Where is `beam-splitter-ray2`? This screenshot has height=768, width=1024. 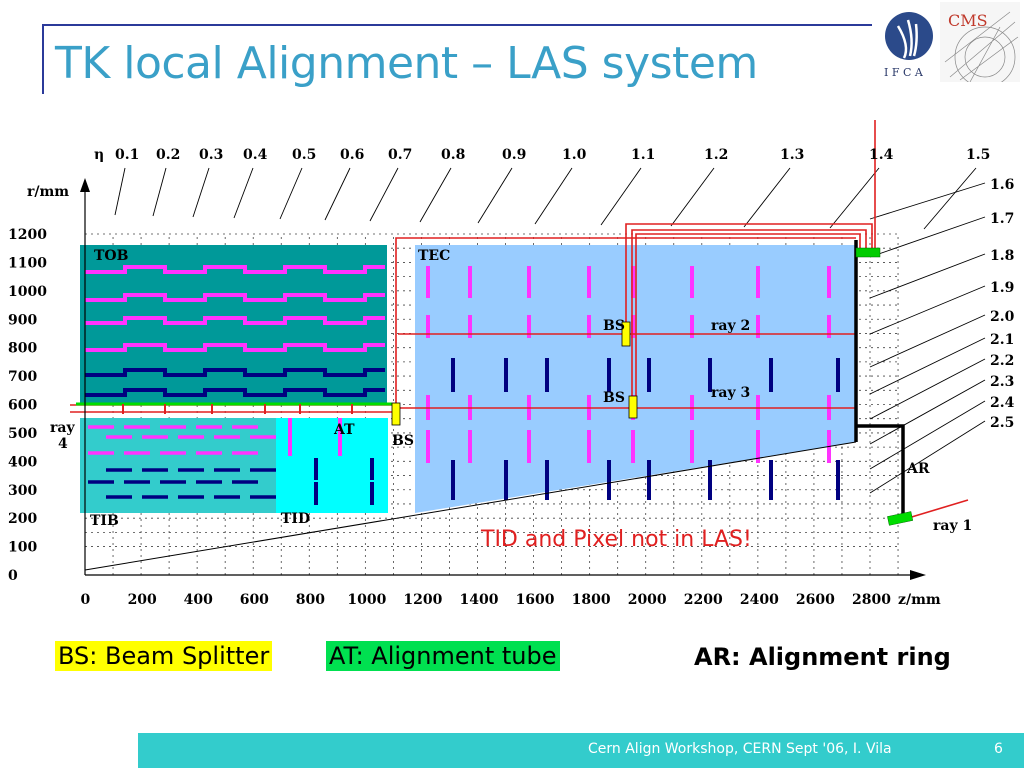
beam-splitter-ray2 is located at coordinates (626, 334).